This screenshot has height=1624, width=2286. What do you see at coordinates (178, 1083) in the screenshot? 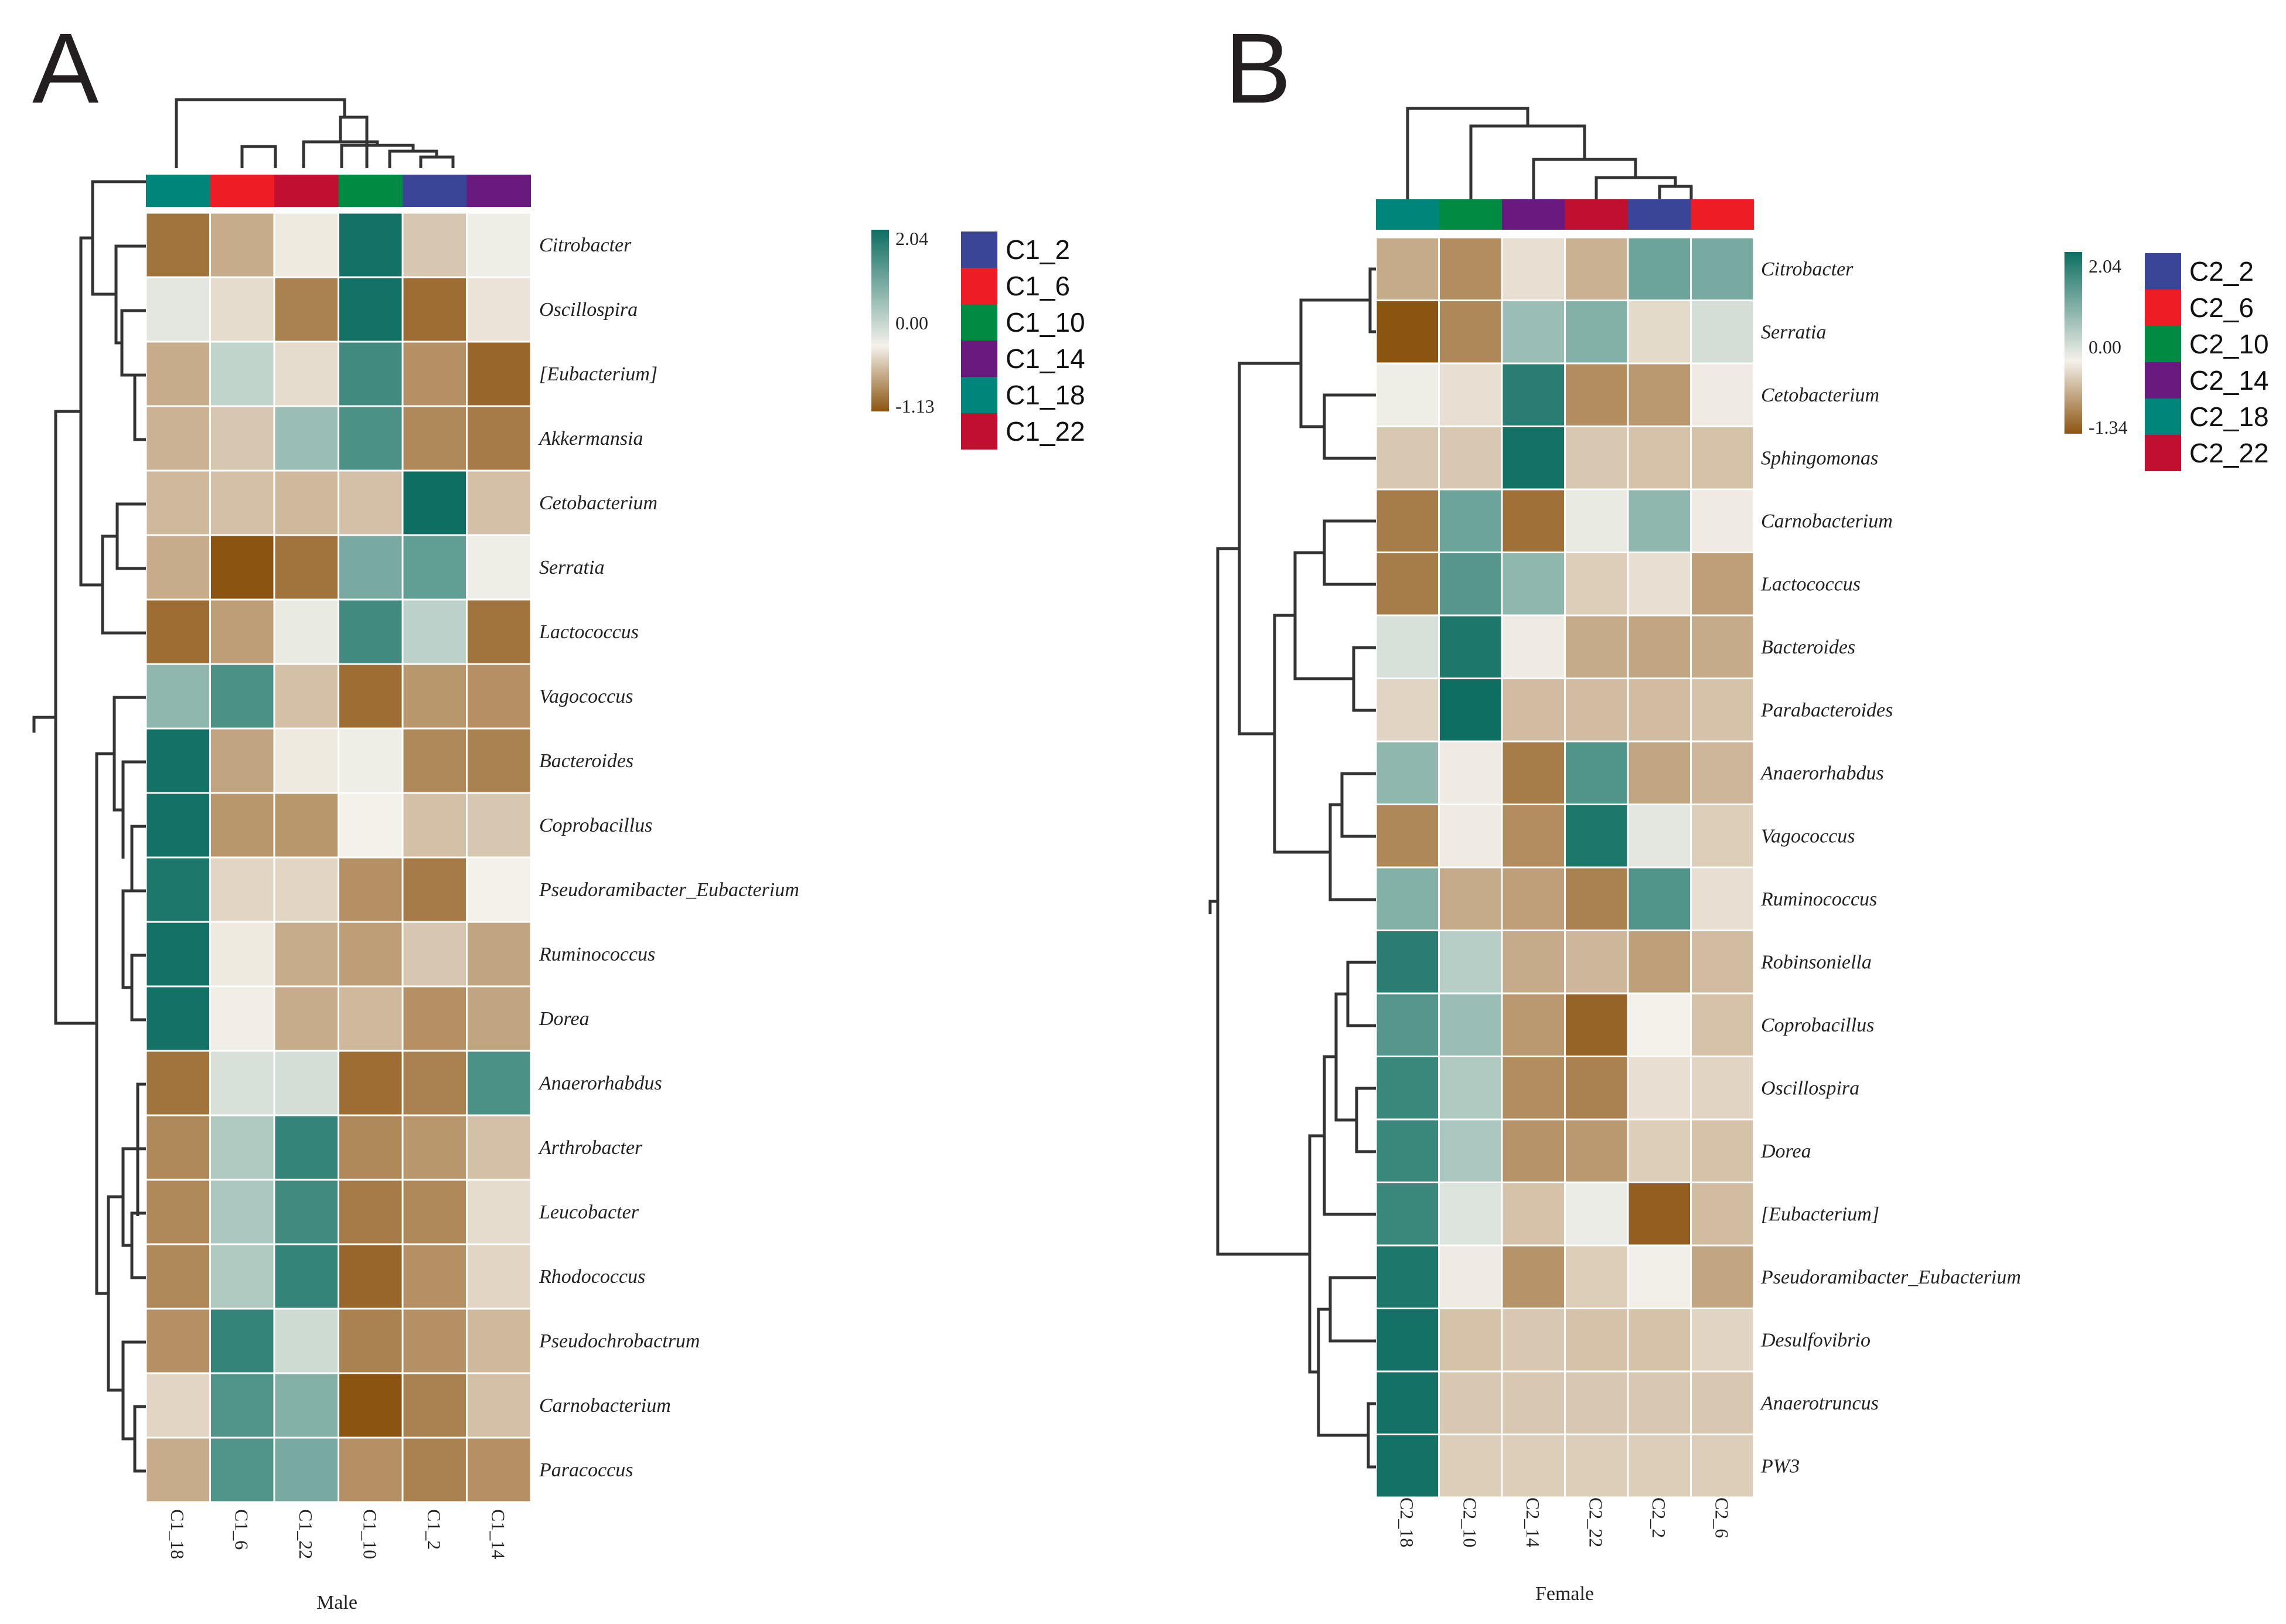
I see `panel-a-cell-r13-c0` at bounding box center [178, 1083].